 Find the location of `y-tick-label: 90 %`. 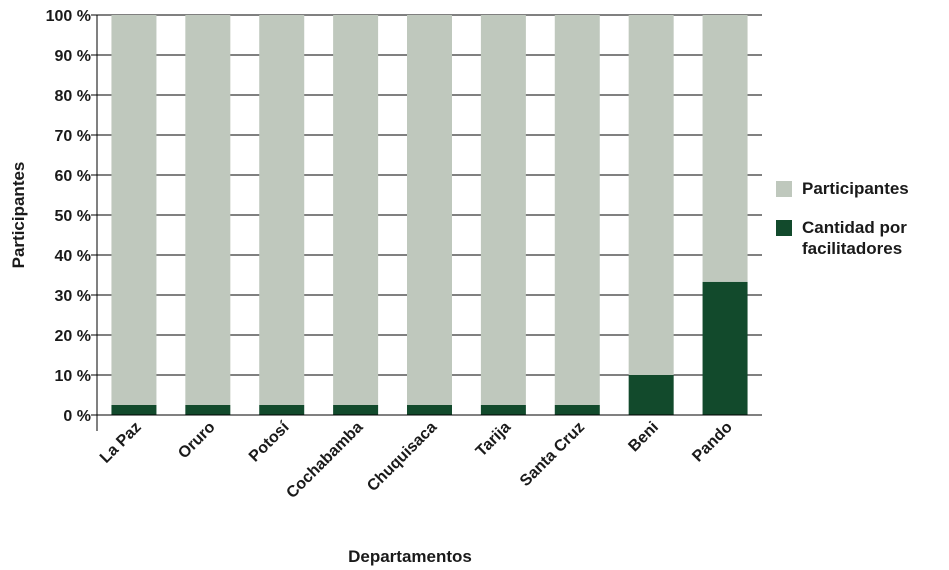

y-tick-label: 90 % is located at coordinates (73, 56).